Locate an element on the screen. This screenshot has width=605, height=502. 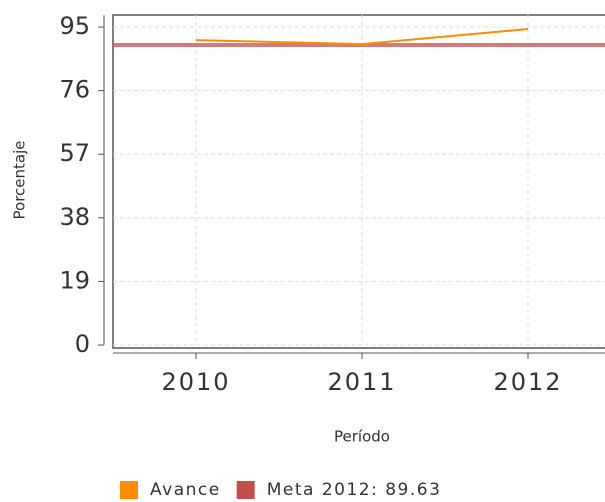
y-axis-label: Porcentaje is located at coordinates (20, 180).